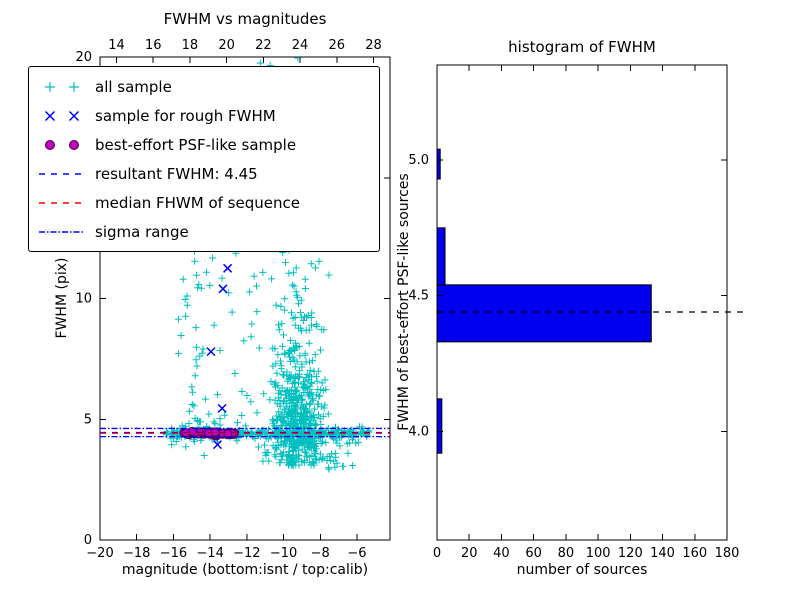 This screenshot has height=600, width=800. I want to click on legend-item-label: median FHWM of sequence, so click(197, 202).